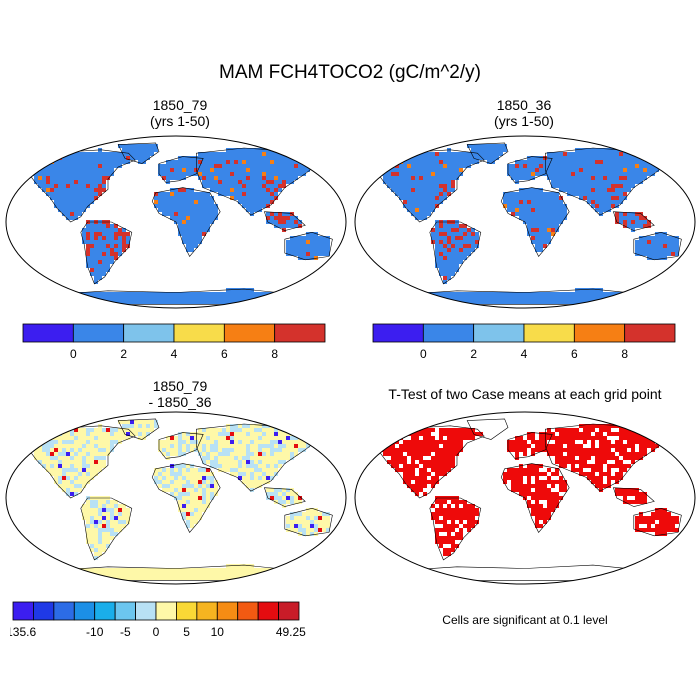 The height and width of the screenshot is (700, 700). Describe the element at coordinates (535, 498) in the screenshot. I see `coastline-africa` at that location.